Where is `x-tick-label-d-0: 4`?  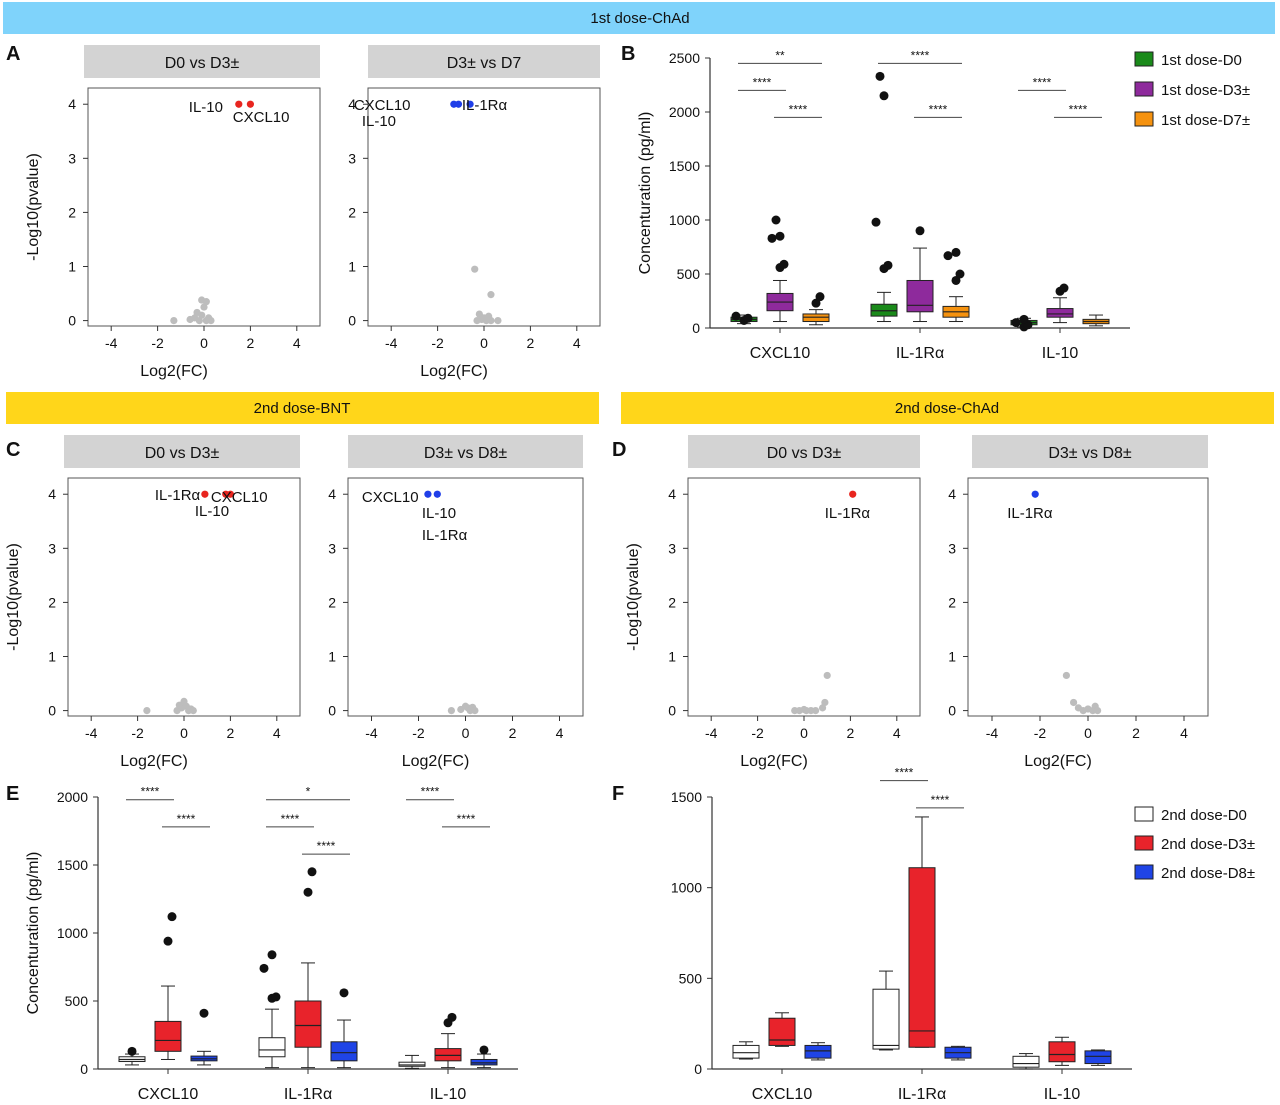
x-tick-label-d-0: 4 is located at coordinates (897, 733).